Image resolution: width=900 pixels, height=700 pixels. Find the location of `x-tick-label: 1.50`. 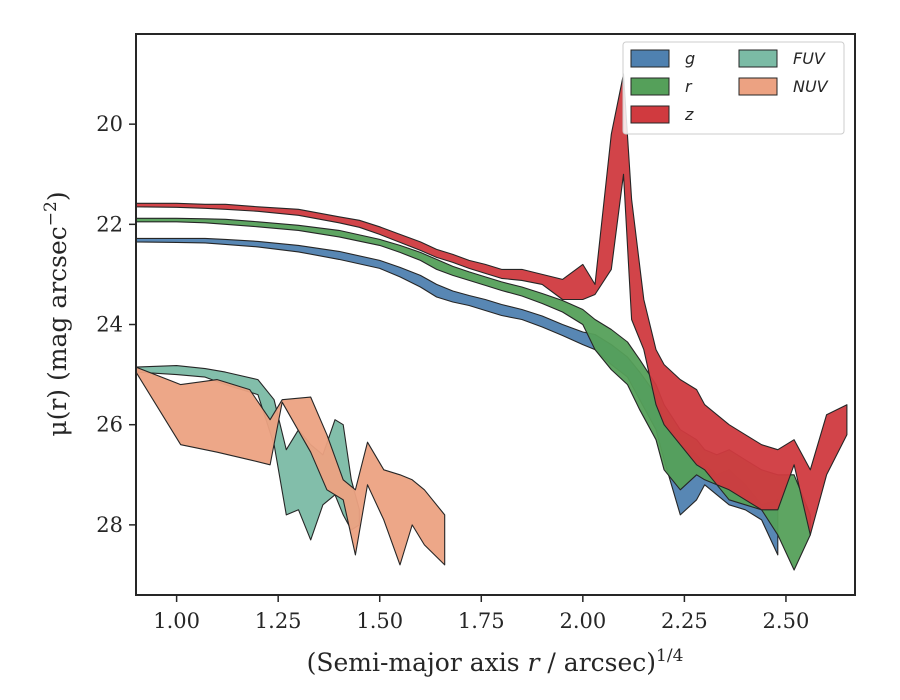

x-tick-label: 1.50 is located at coordinates (379, 621).